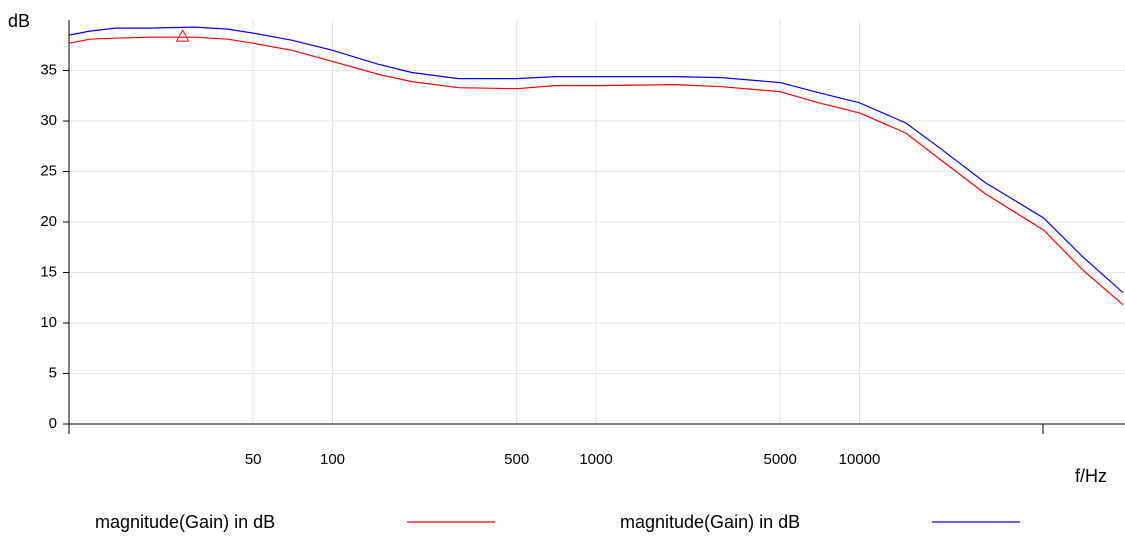  I want to click on x-axis-label: f/Hz, so click(1091, 476).